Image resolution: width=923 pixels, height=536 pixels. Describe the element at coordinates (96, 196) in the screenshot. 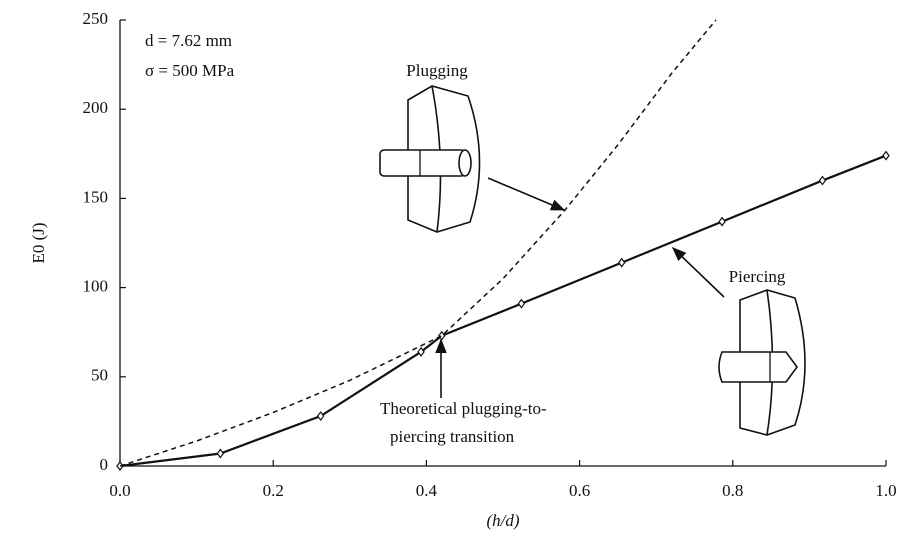

I see `y-tick-label: 150` at that location.